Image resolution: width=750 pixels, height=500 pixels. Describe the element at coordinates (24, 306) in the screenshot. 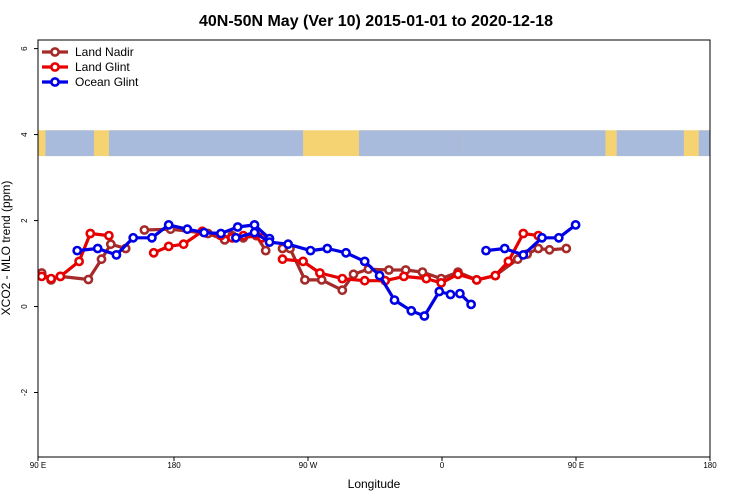

I see `y-tick-label: 0` at that location.